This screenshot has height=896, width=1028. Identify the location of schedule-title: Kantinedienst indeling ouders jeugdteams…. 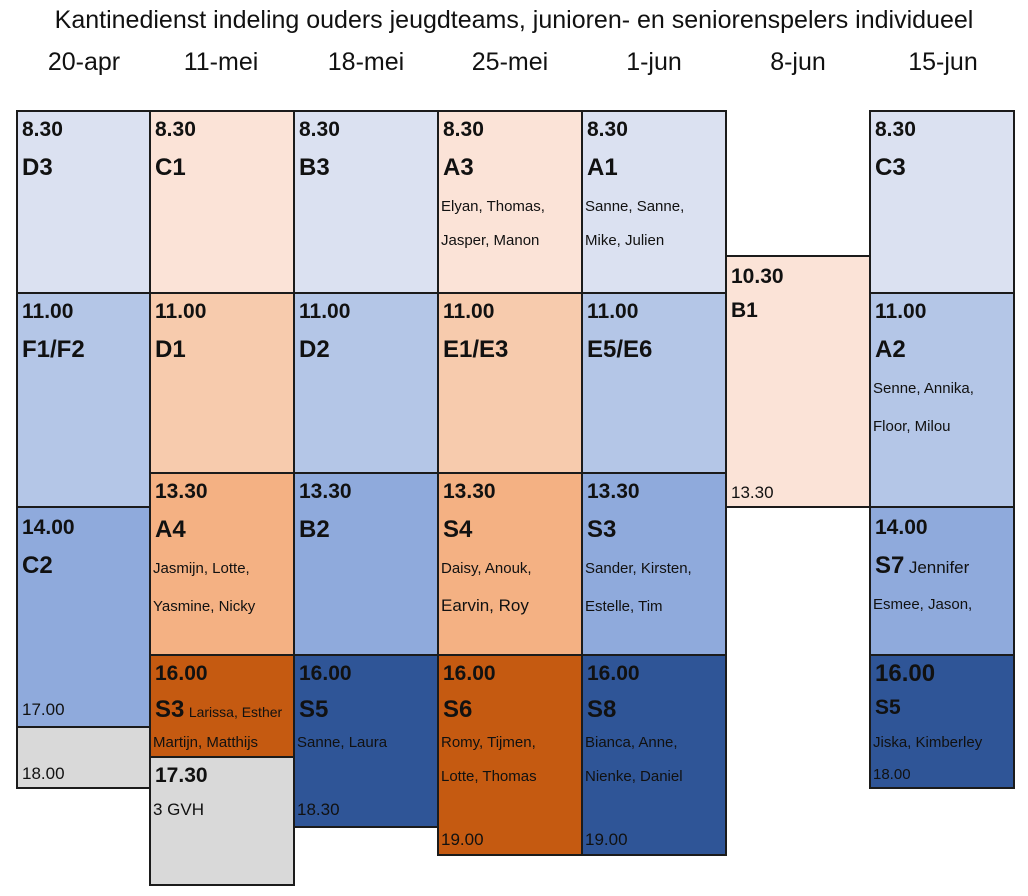
(514, 20).